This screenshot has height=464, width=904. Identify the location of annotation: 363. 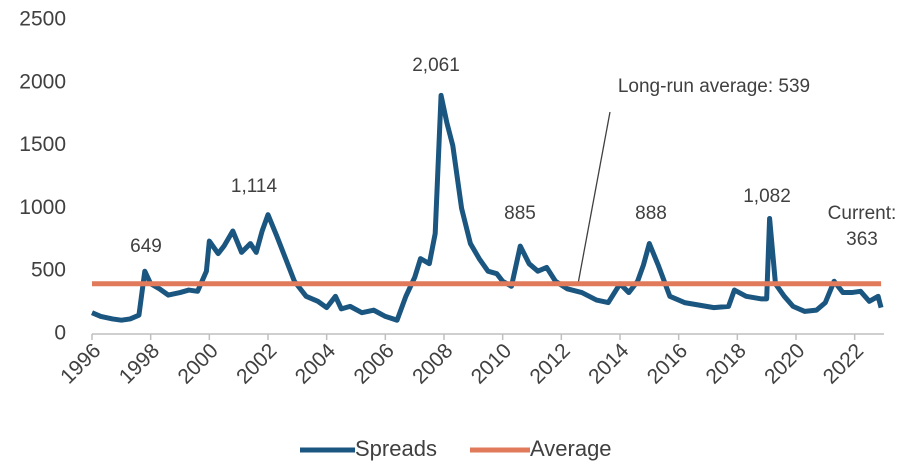
(862, 239).